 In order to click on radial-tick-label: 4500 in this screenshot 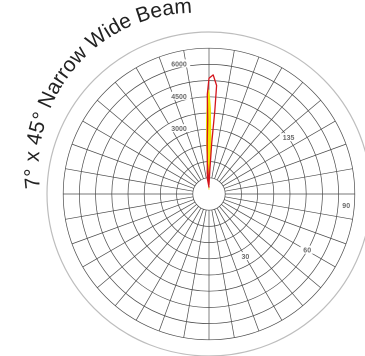, I will do `click(179, 97)`.